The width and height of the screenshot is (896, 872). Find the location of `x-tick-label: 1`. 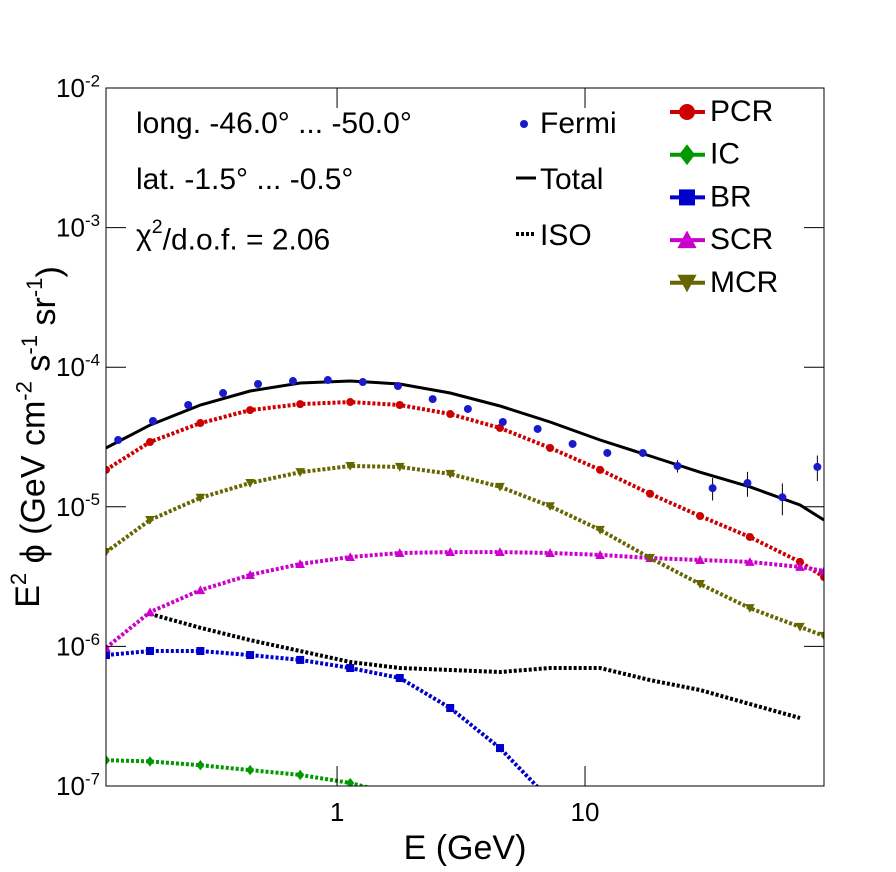

x-tick-label: 1 is located at coordinates (337, 812).